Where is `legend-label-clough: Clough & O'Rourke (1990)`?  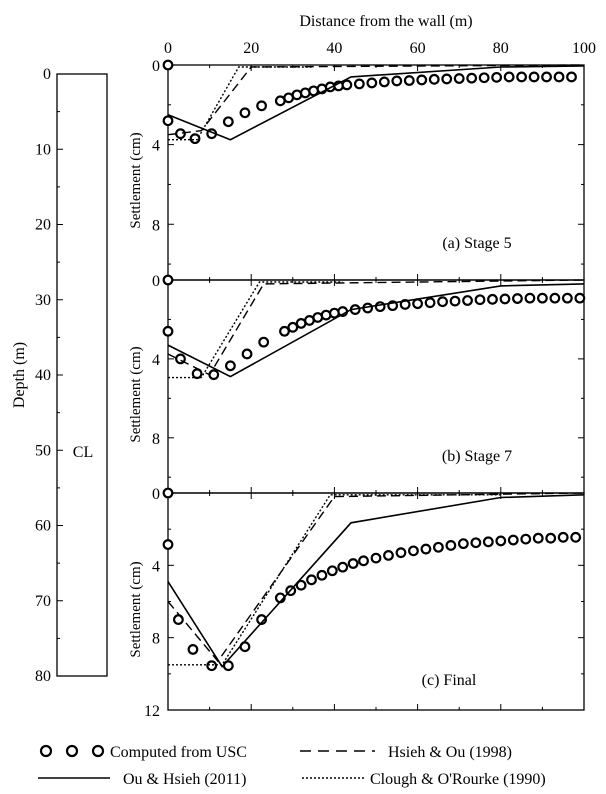 legend-label-clough: Clough & O'Rourke (1990) is located at coordinates (458, 779).